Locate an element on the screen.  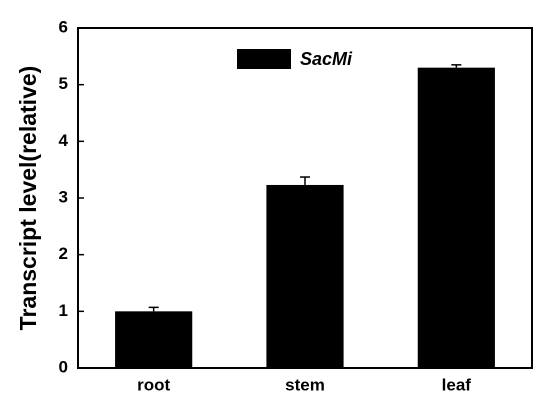
x-tick-label: root is located at coordinates (153, 384).